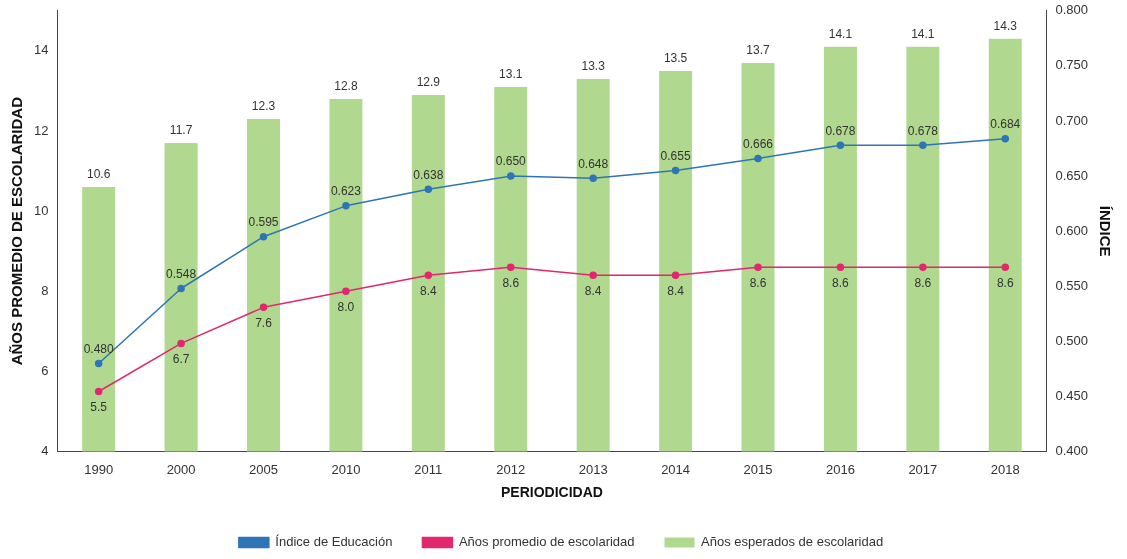  What do you see at coordinates (593, 163) in the screenshot?
I see `data-label: 0.648` at bounding box center [593, 163].